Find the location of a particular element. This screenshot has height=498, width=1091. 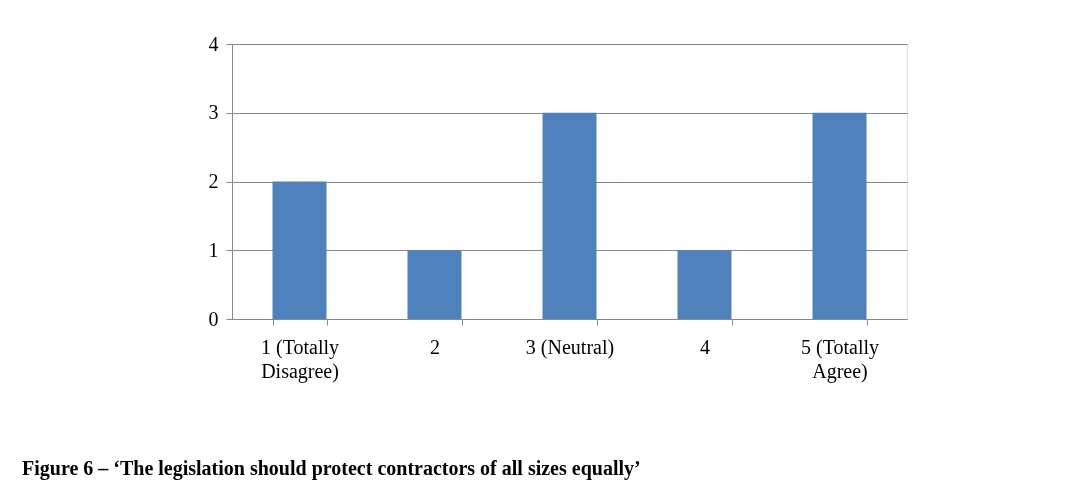

x-tick-label: 4 is located at coordinates (705, 346).